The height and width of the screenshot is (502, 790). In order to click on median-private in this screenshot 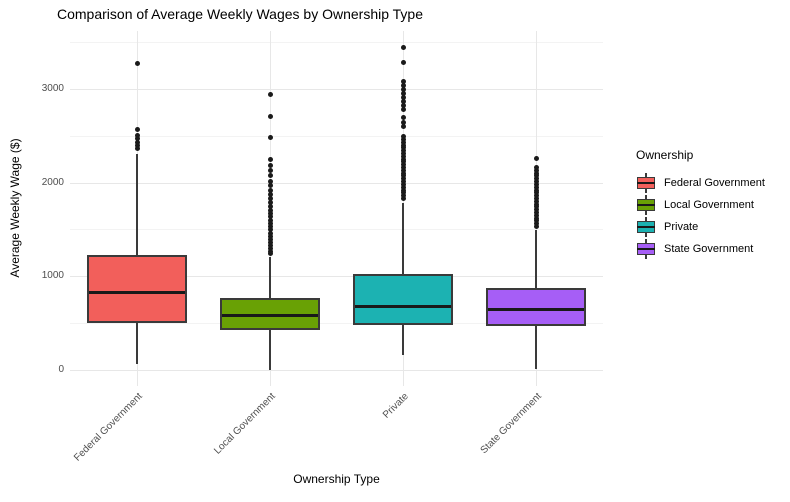, I will do `click(403, 307)`.